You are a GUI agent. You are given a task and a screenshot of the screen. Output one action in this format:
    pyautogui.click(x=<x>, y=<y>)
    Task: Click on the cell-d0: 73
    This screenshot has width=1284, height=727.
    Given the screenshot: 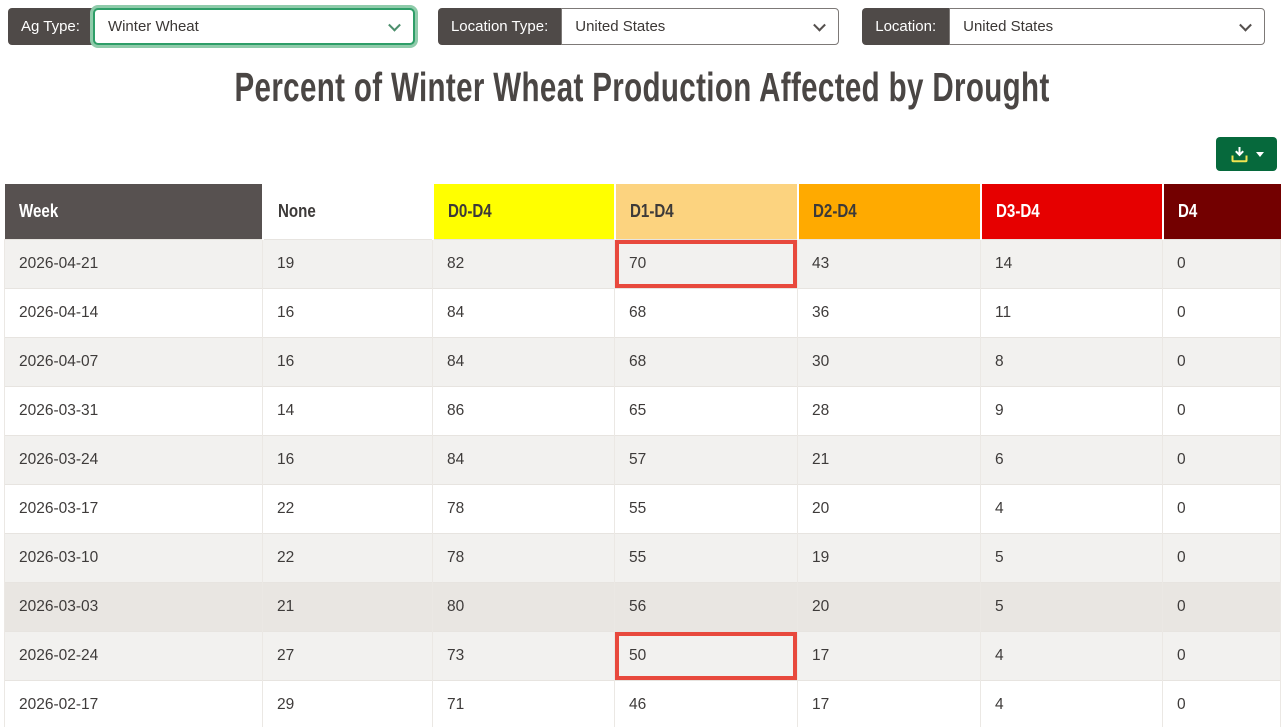 What is the action you would take?
    pyautogui.click(x=523, y=655)
    